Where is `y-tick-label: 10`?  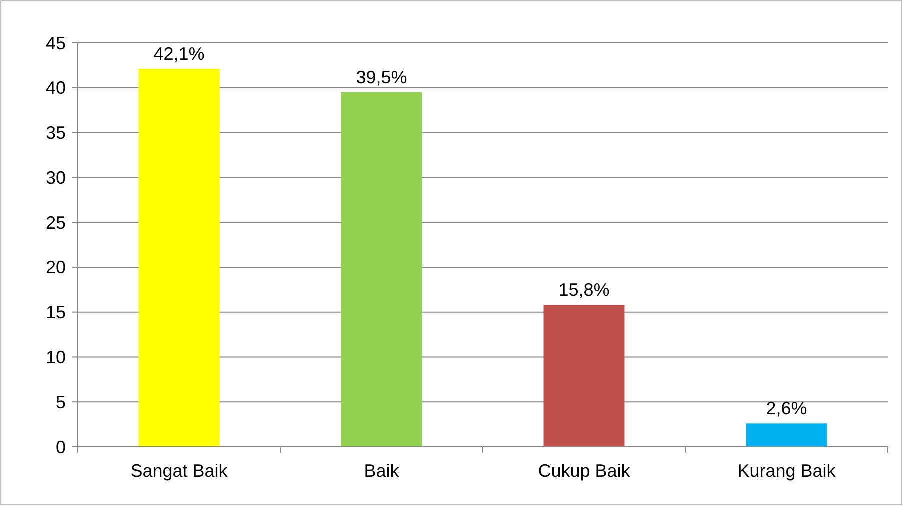
y-tick-label: 10 is located at coordinates (56, 358).